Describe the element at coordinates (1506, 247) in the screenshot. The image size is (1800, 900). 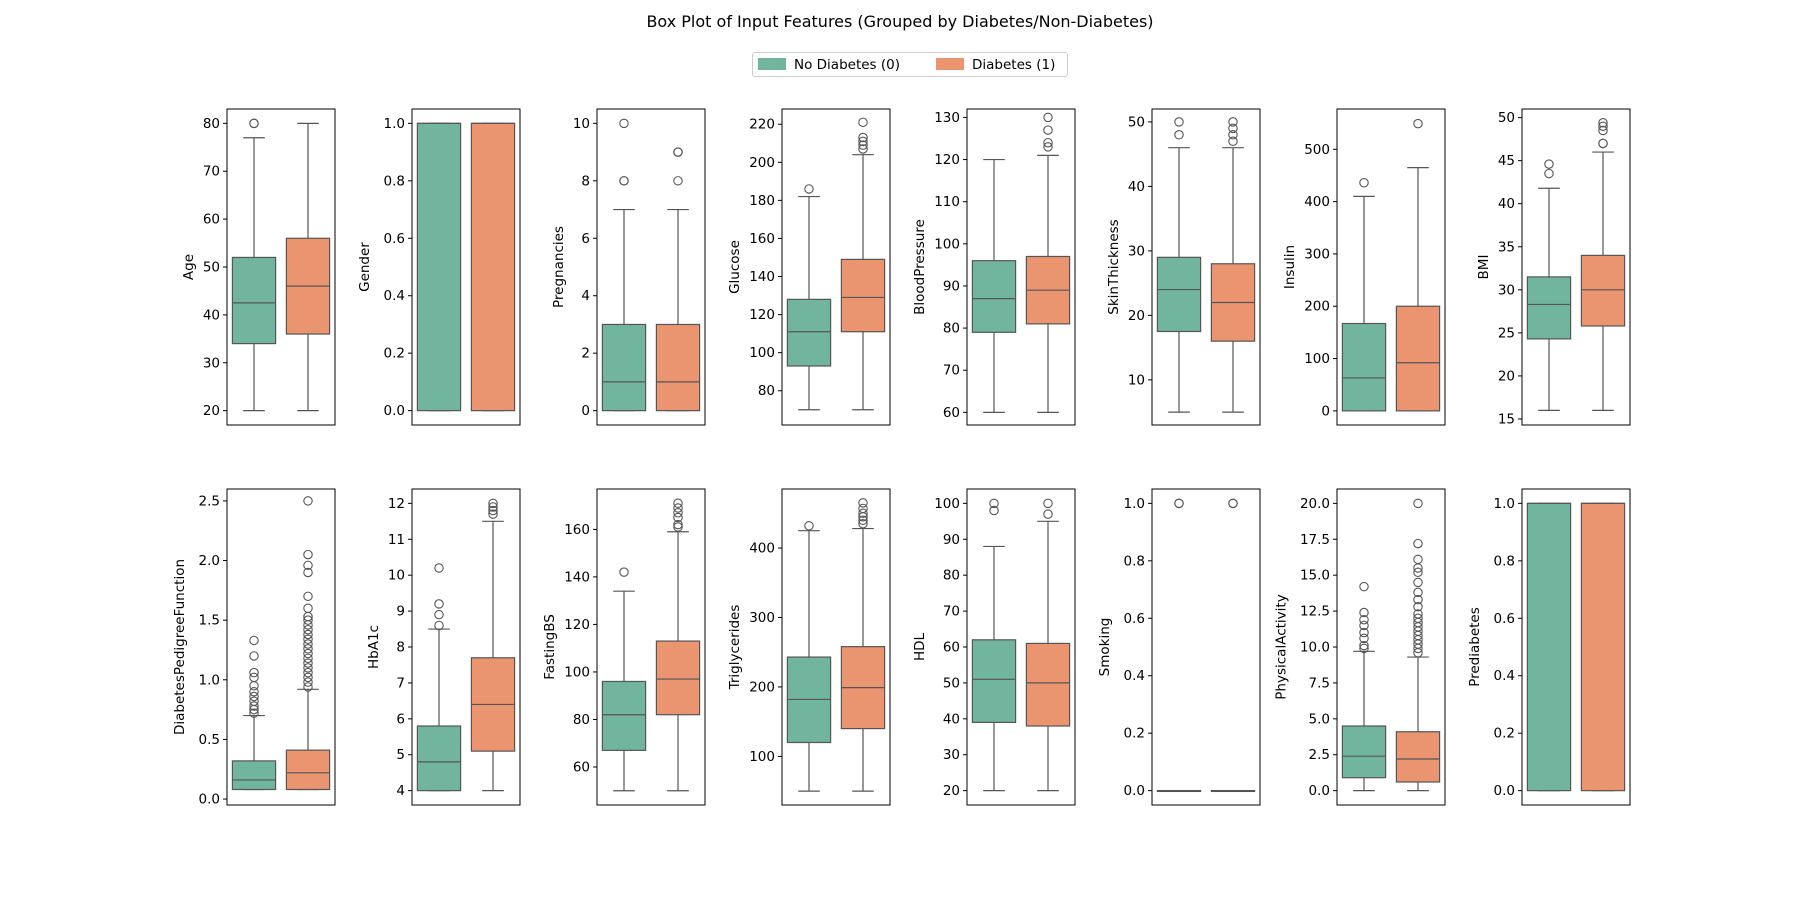
I see `y-tick-label: 35` at that location.